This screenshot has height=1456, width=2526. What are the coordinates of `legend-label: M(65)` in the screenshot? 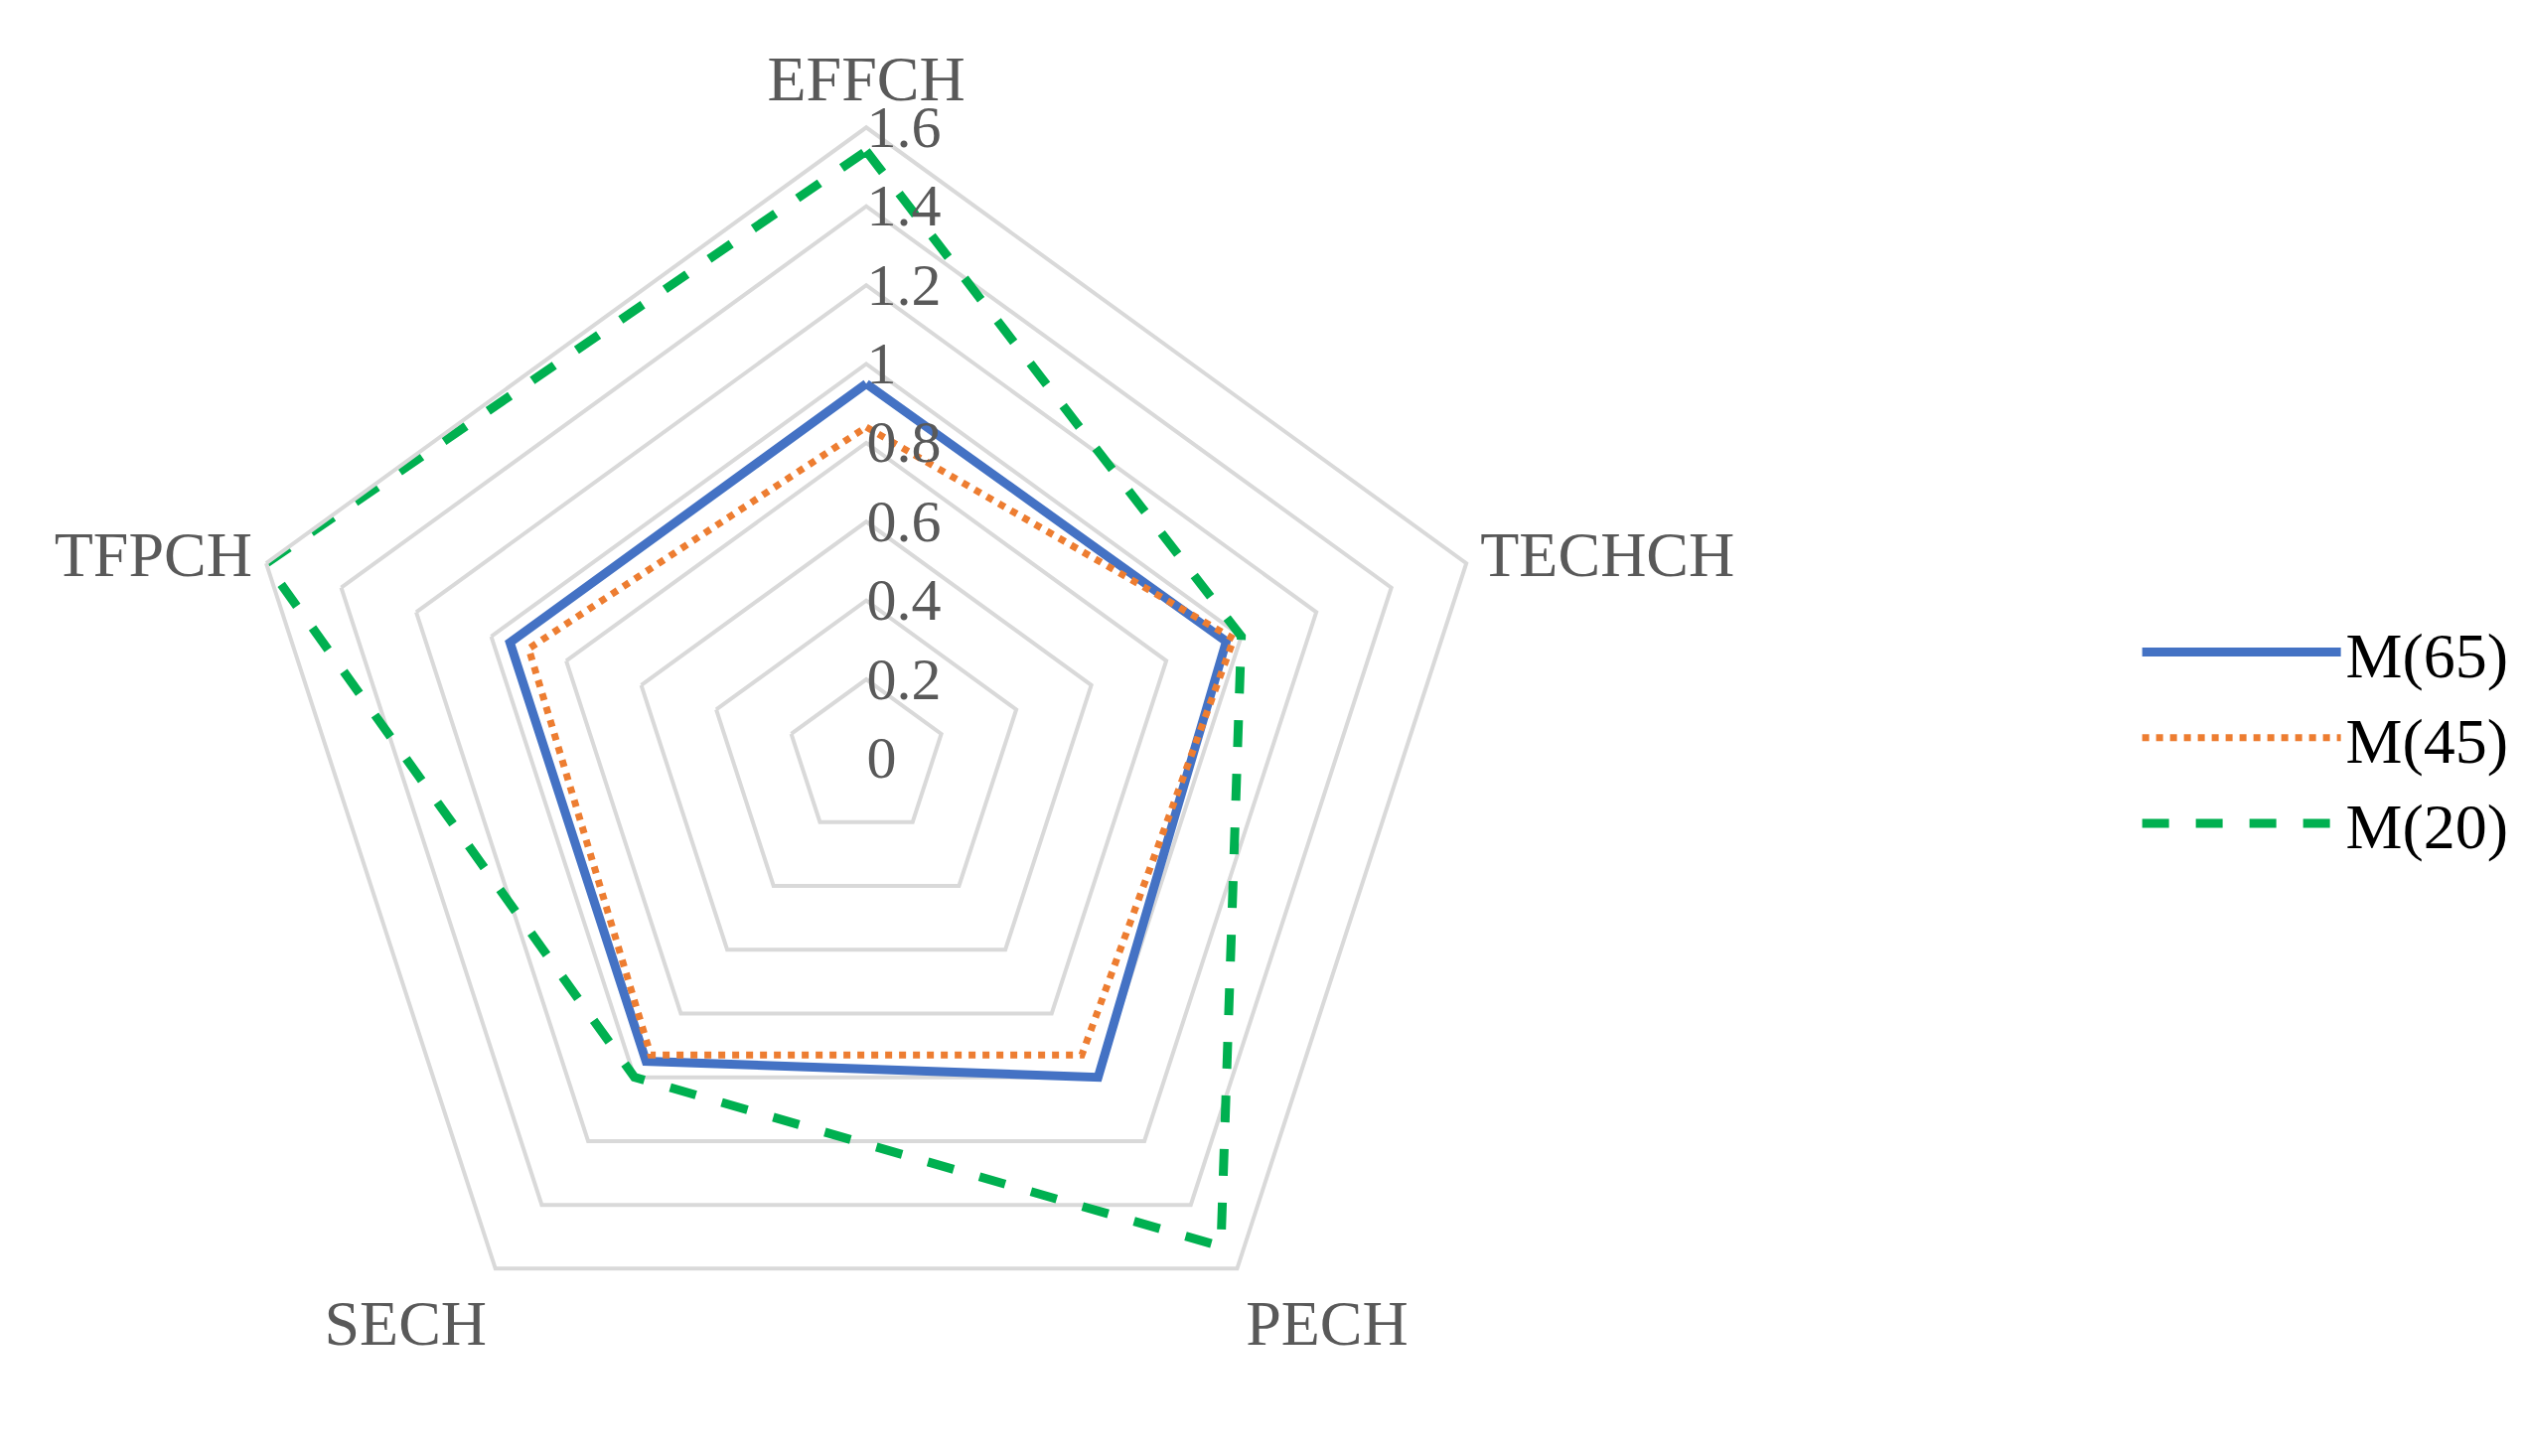 It's located at (2427, 655).